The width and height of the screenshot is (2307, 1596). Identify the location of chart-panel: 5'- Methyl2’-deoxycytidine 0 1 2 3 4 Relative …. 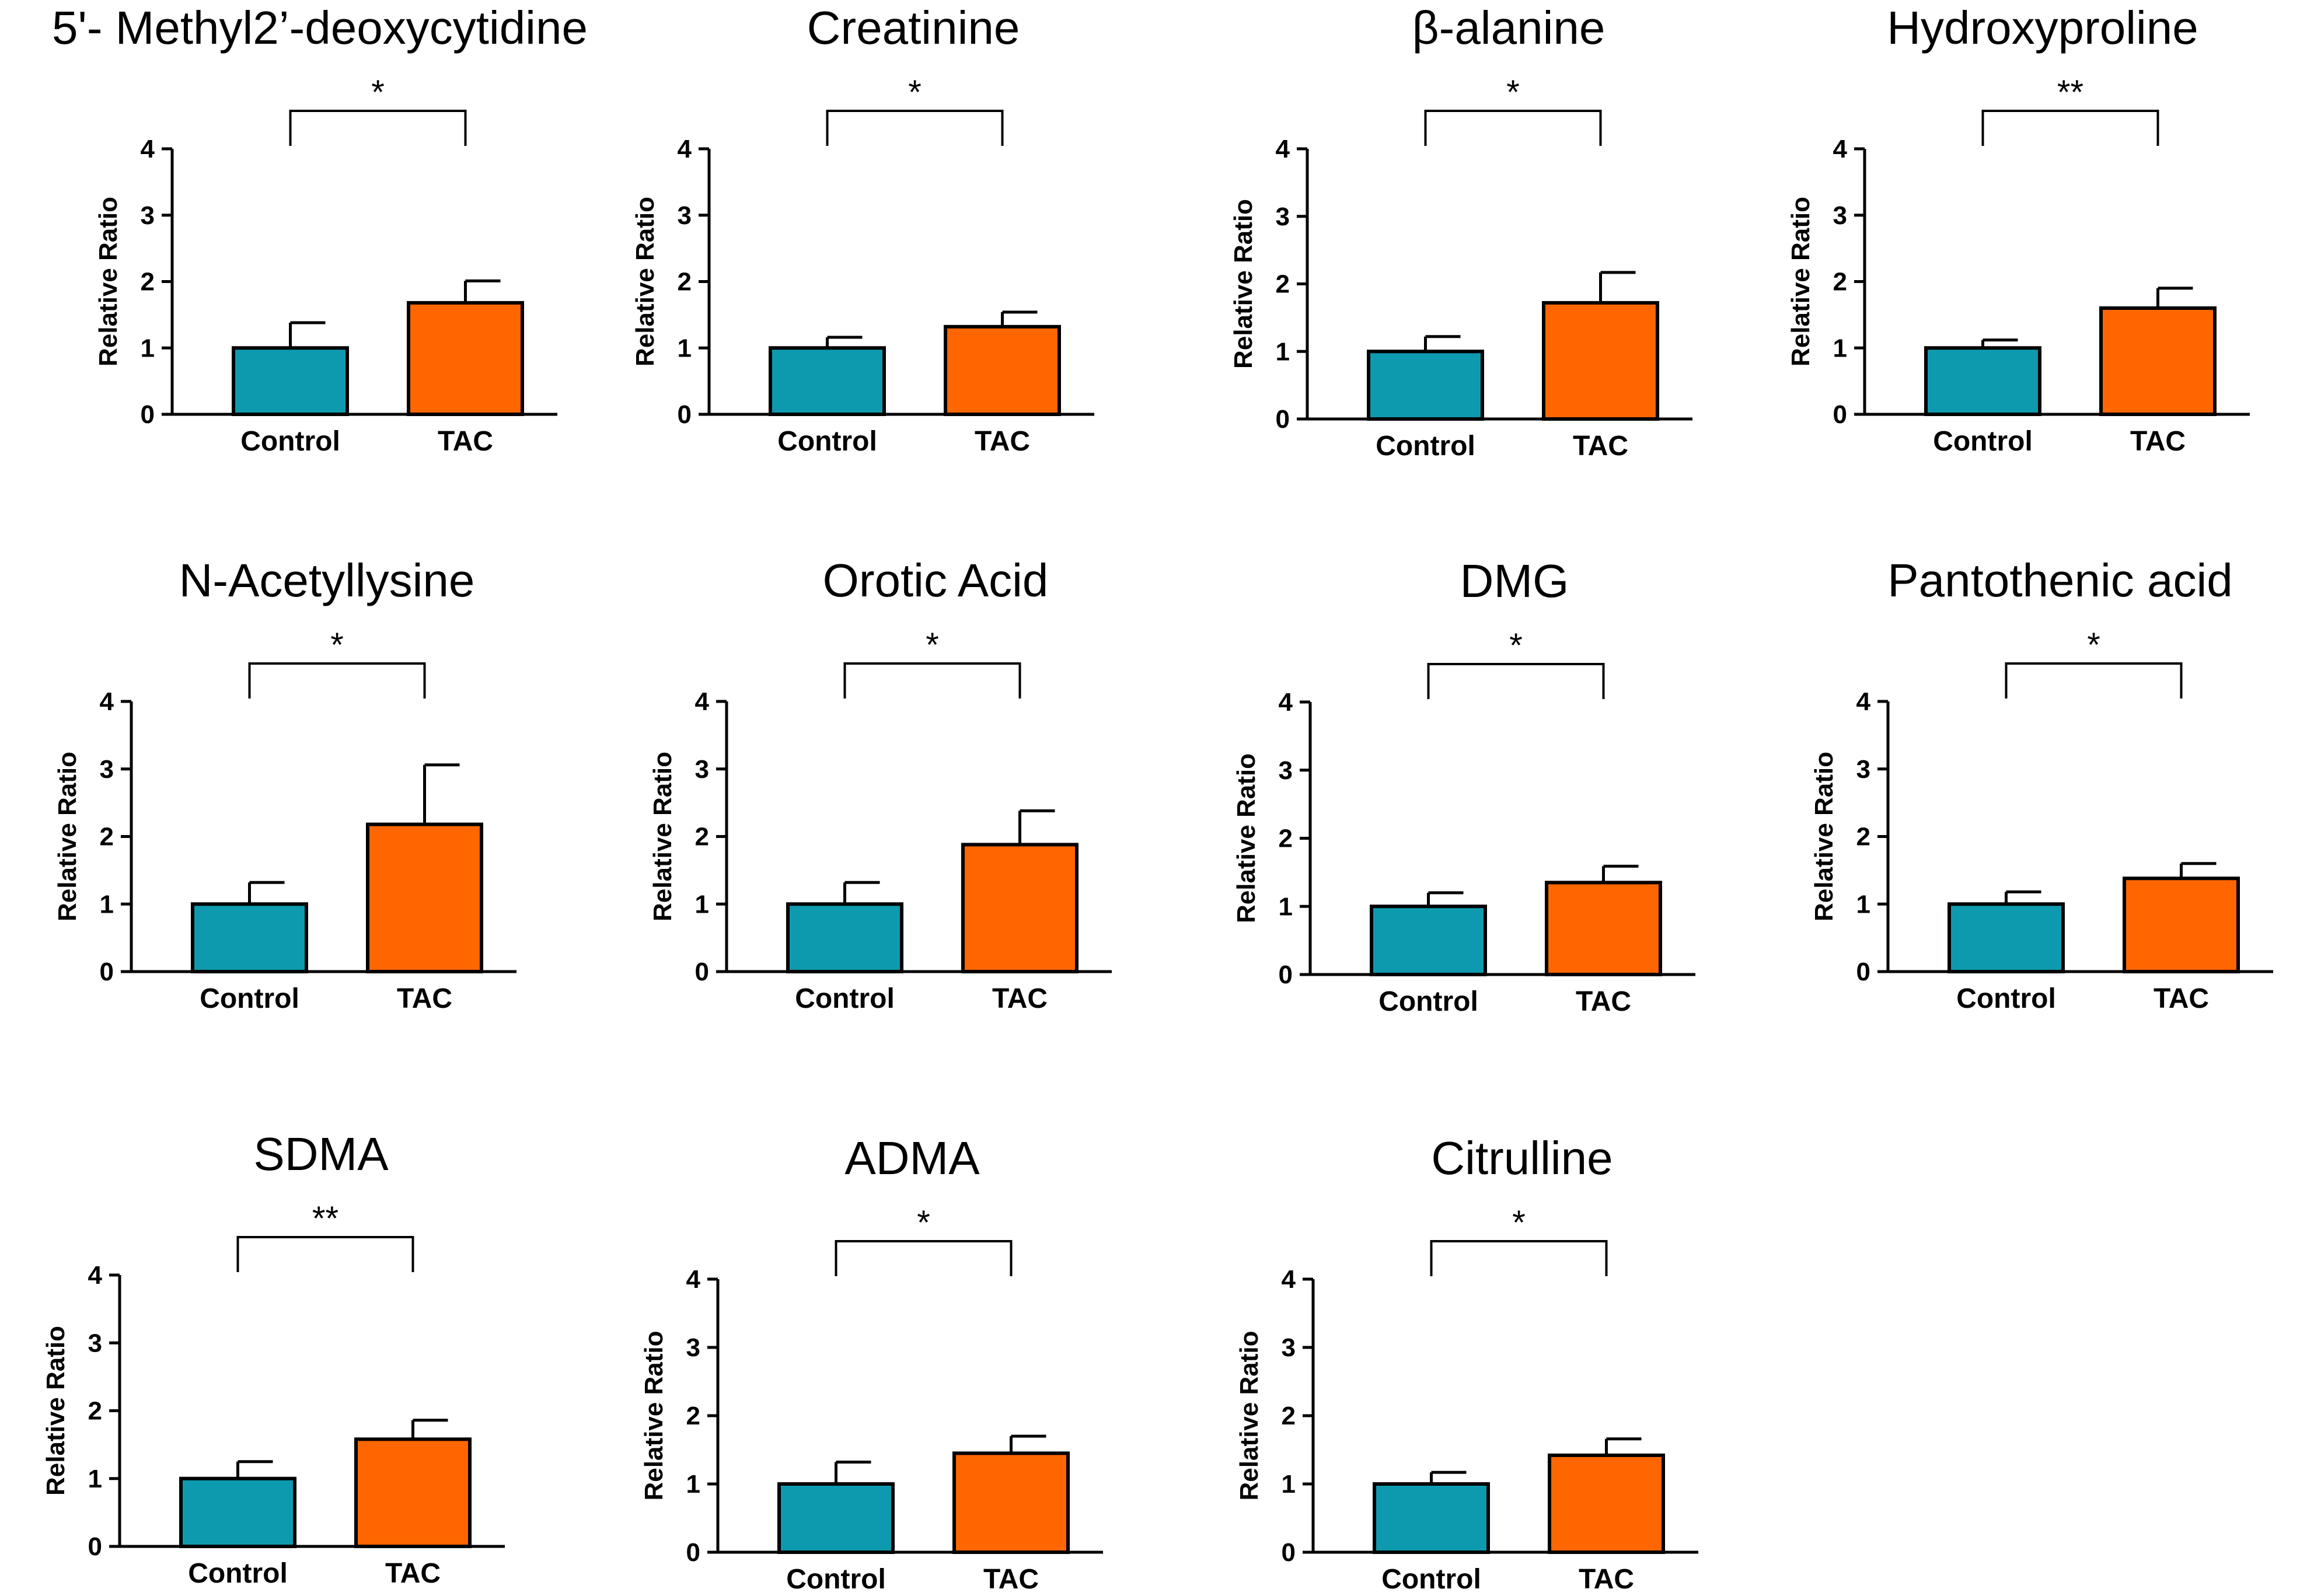
(320, 229).